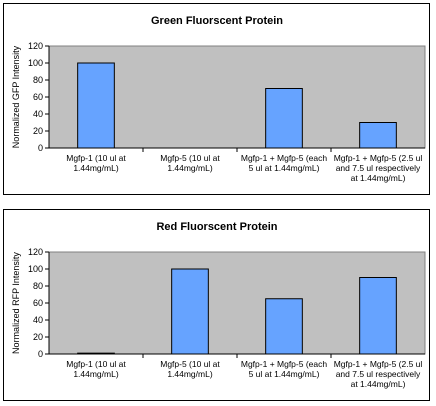 The image size is (436, 406). Describe the element at coordinates (284, 158) in the screenshot. I see `gfp-category-label: Mgfp-1 + Mgfp-5 (each` at that location.